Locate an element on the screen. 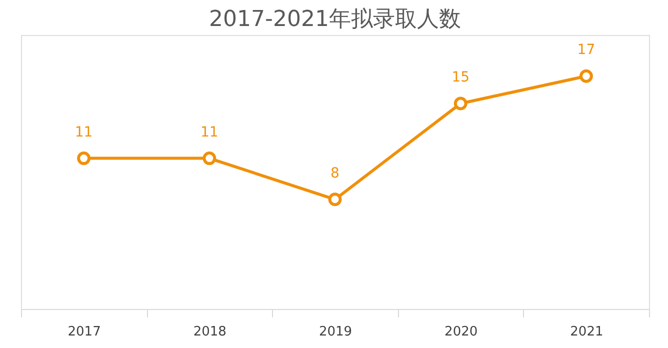  x-tick-label: 2020 is located at coordinates (461, 332).